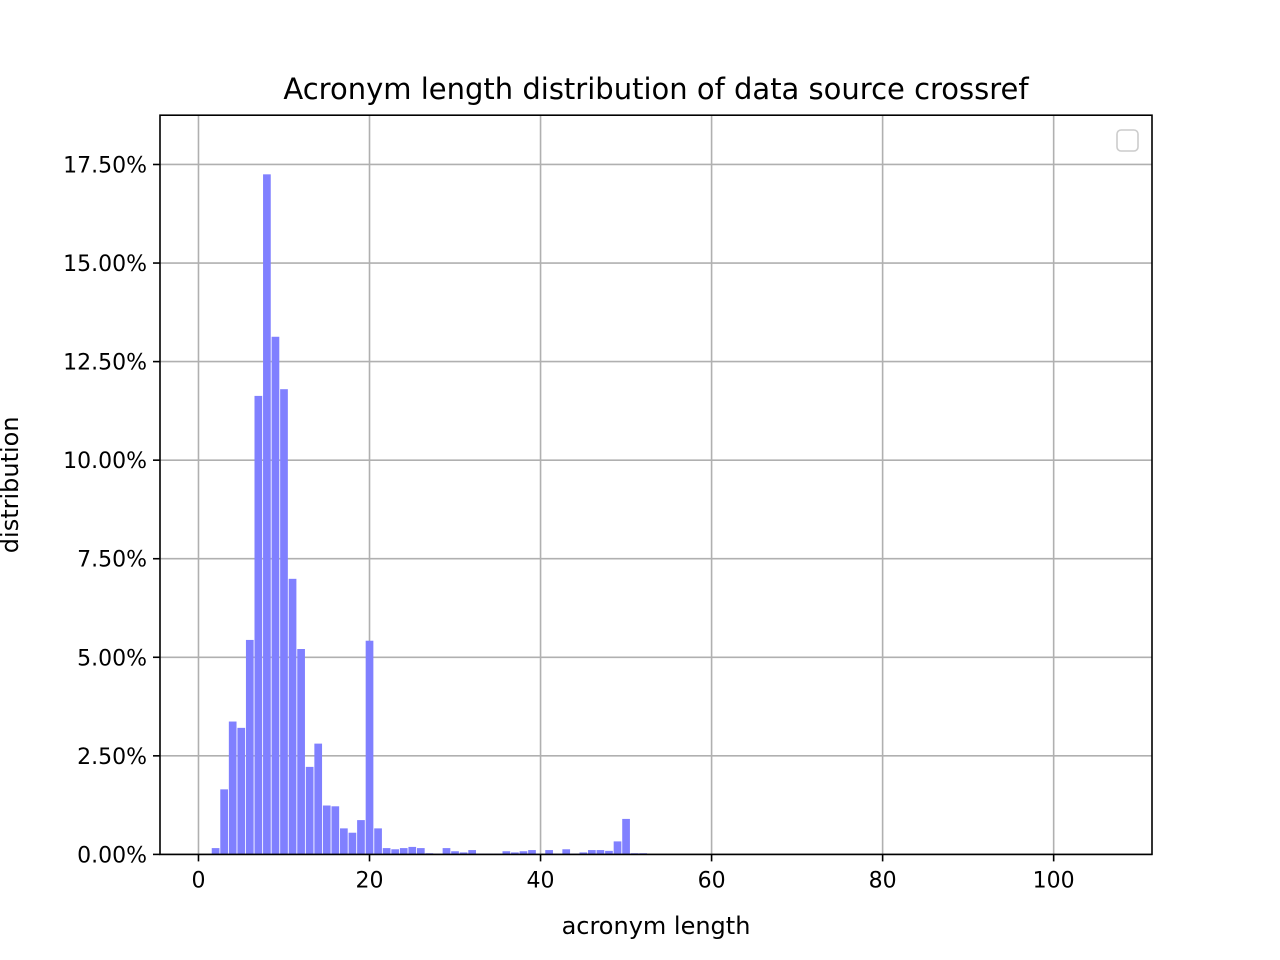 The image size is (1280, 960). I want to click on x-axis-label: acronym length, so click(656, 926).